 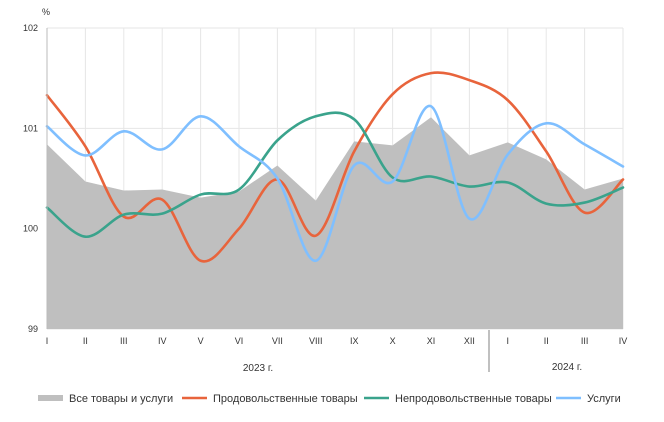 I want to click on legend-label: Все товары и услуги, so click(x=121, y=399).